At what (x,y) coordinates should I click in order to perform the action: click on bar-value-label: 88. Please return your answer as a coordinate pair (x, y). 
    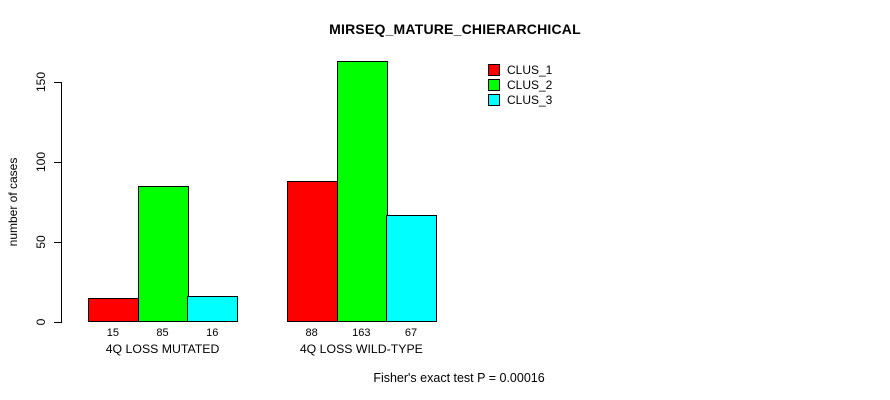
    Looking at the image, I should click on (311, 333).